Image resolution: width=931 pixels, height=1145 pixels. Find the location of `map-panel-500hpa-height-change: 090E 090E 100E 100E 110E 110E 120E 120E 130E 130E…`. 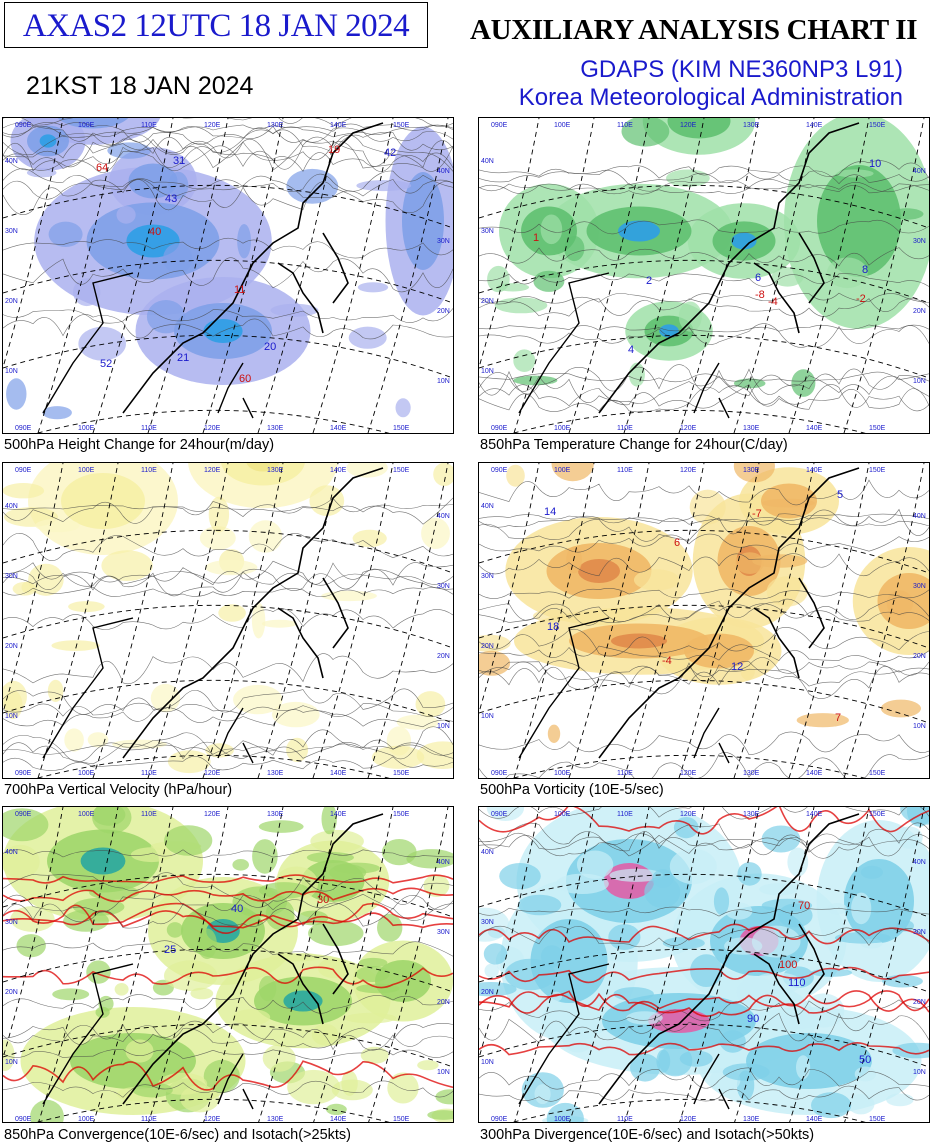

map-panel-500hpa-height-change: 090E 090E 100E 100E 110E 110E 120E 120E 130E 130E… is located at coordinates (228, 275).